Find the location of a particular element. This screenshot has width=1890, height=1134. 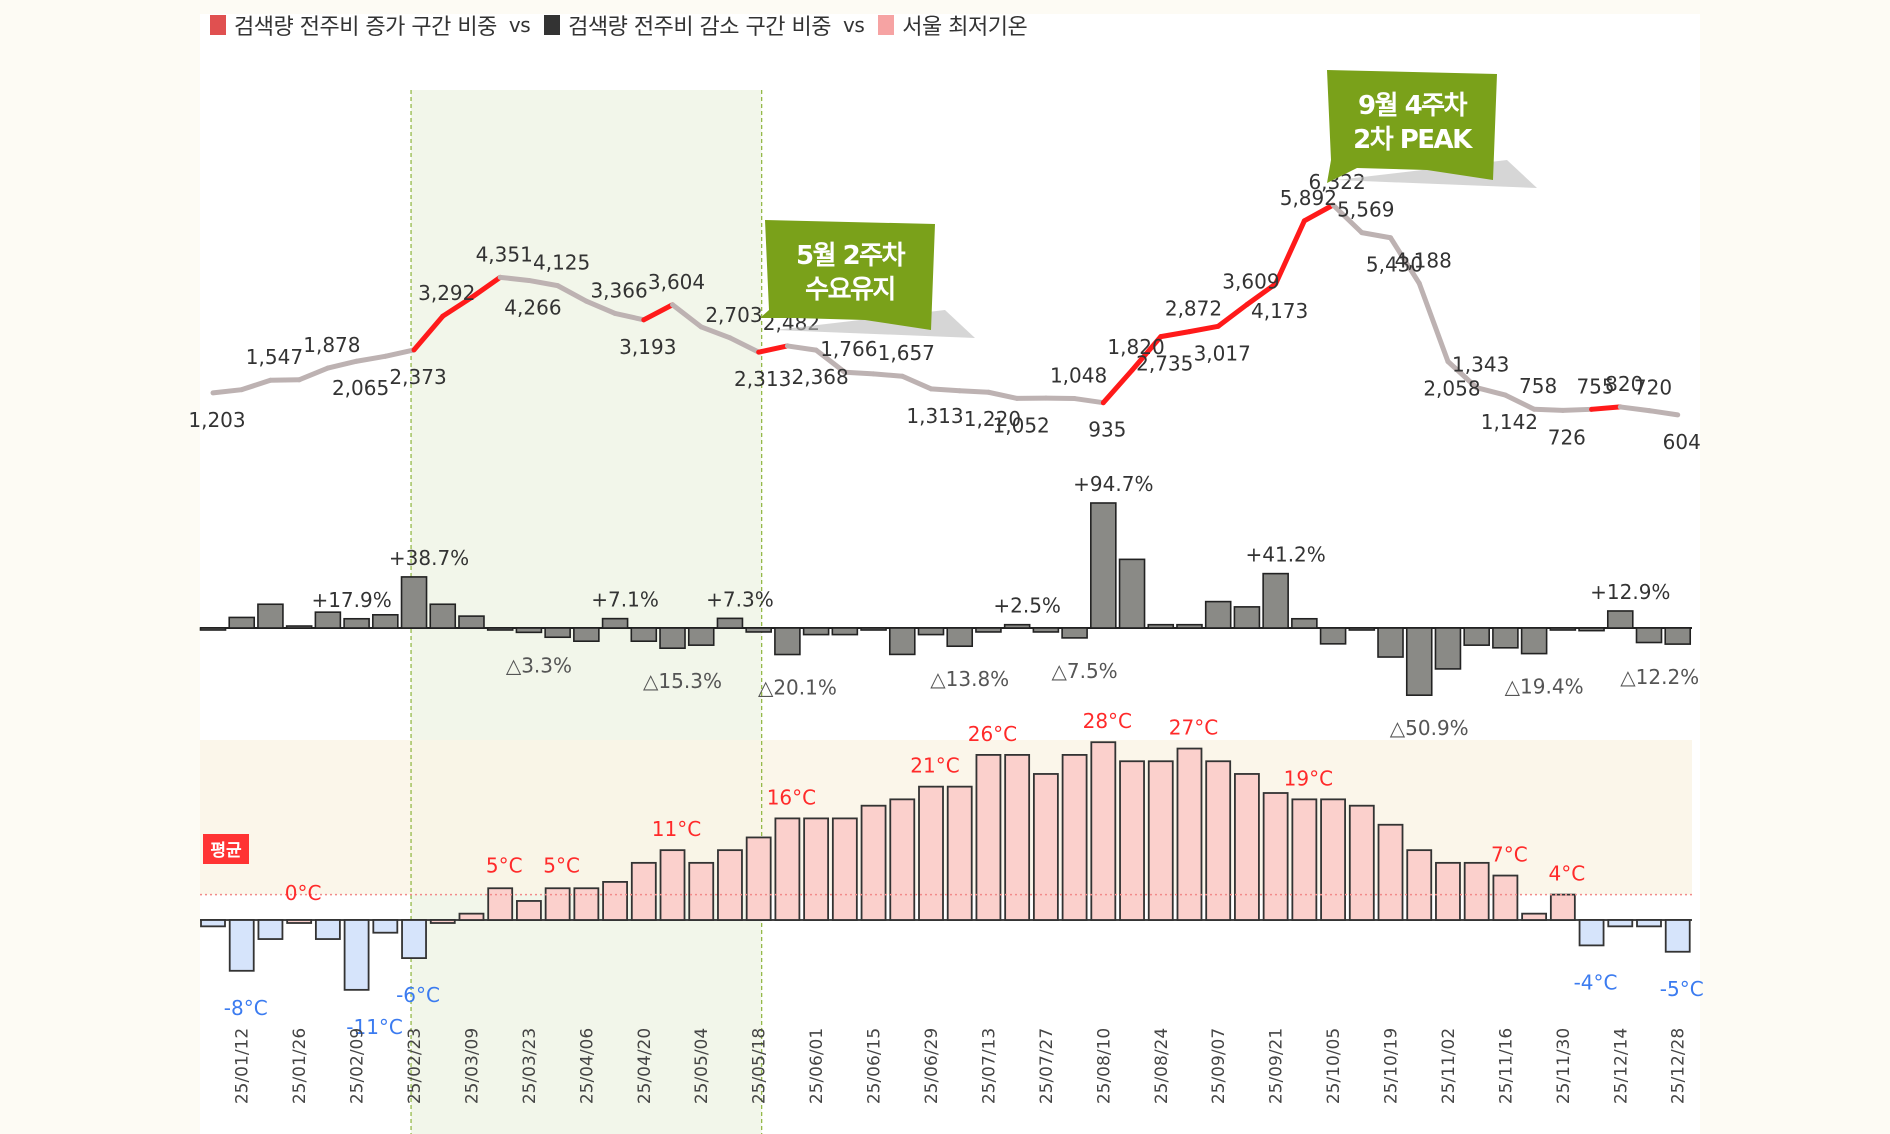

legend-swatch-decrease is located at coordinates (552, 25).